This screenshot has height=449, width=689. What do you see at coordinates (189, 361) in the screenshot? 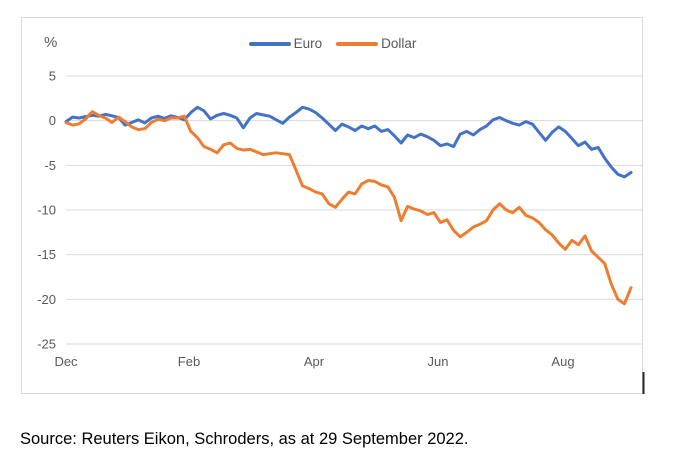
I see `x-tick-label-feb: Feb` at bounding box center [189, 361].